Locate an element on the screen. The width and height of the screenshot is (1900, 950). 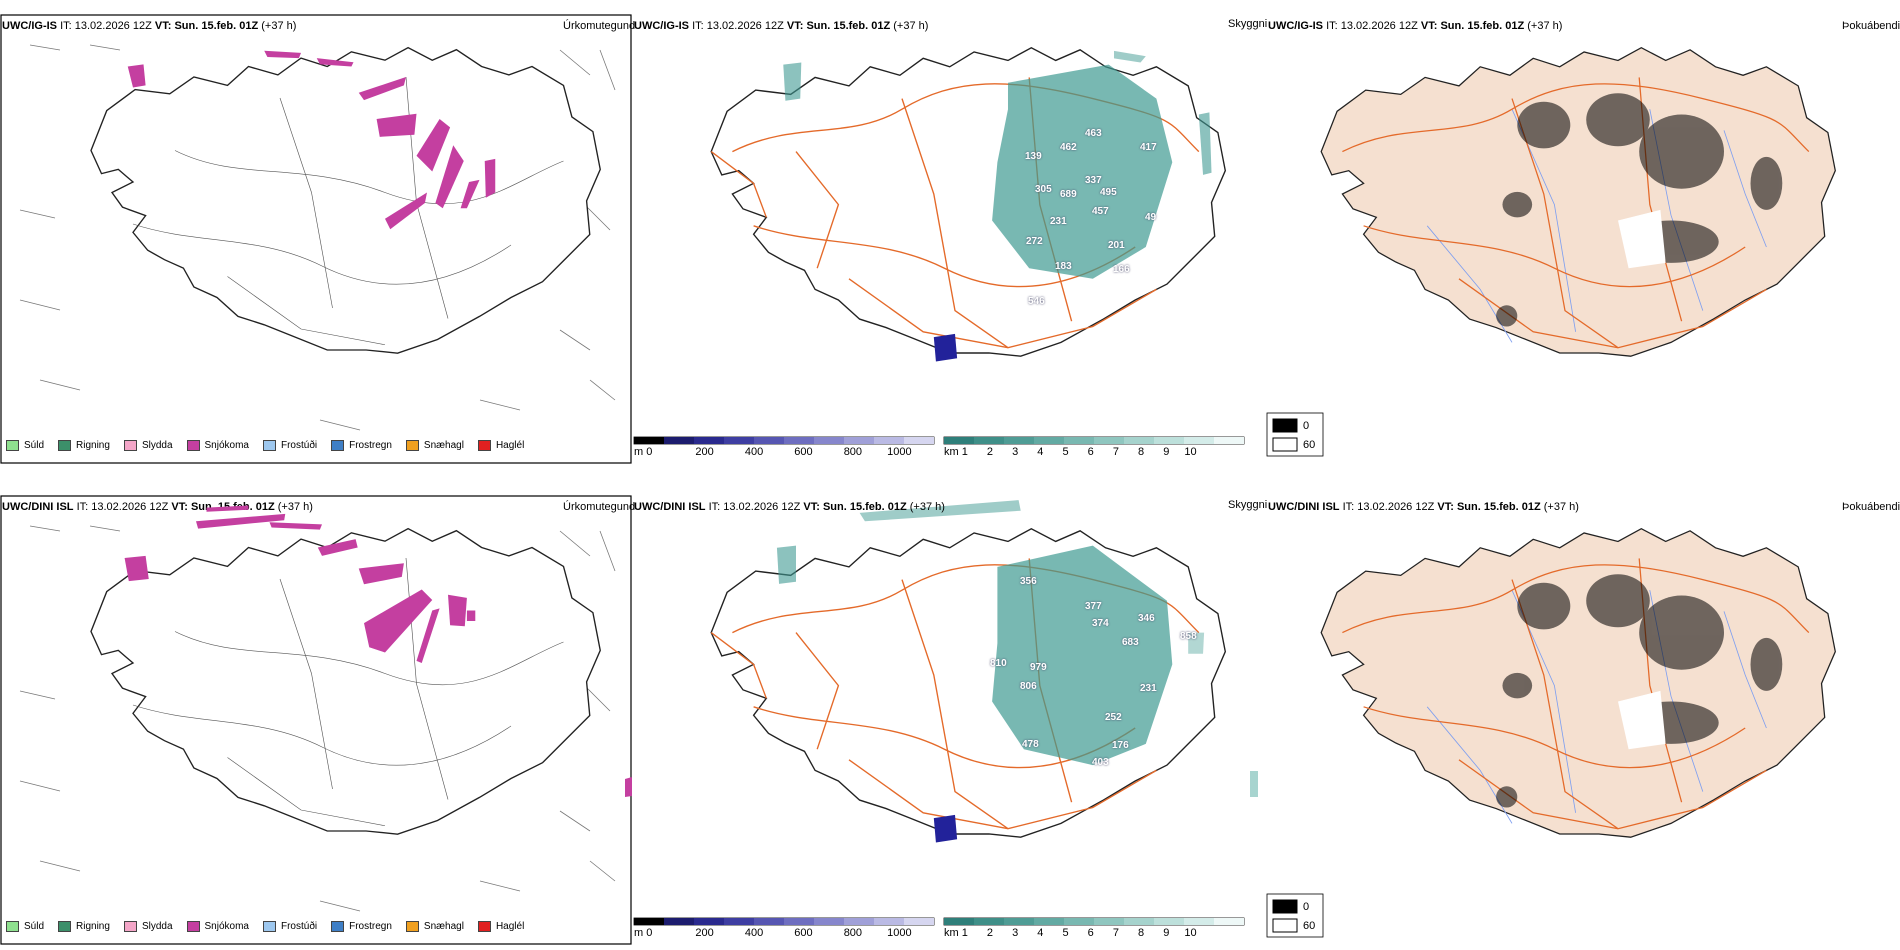
cloud-label: 979 is located at coordinates (1038, 667).